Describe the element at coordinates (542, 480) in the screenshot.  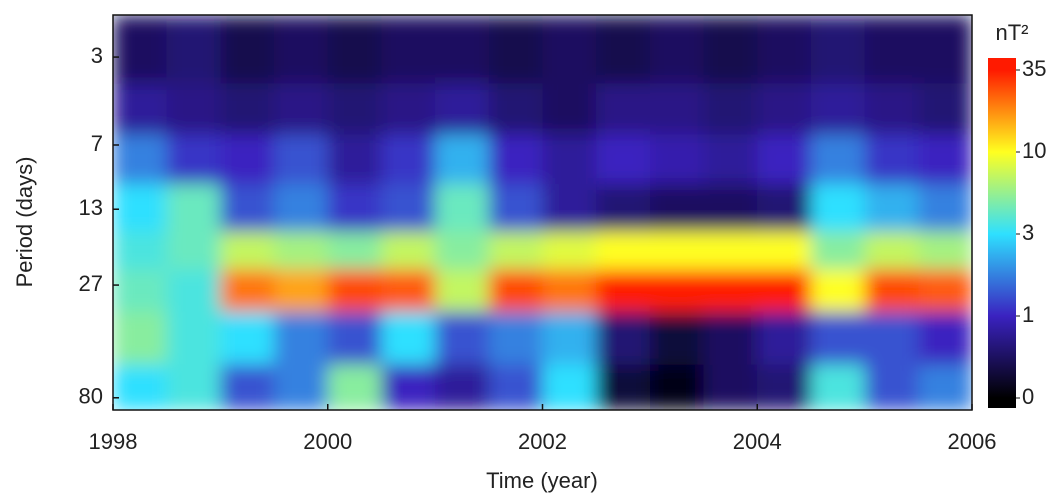
I see `x-axis-label: Time (year)` at that location.